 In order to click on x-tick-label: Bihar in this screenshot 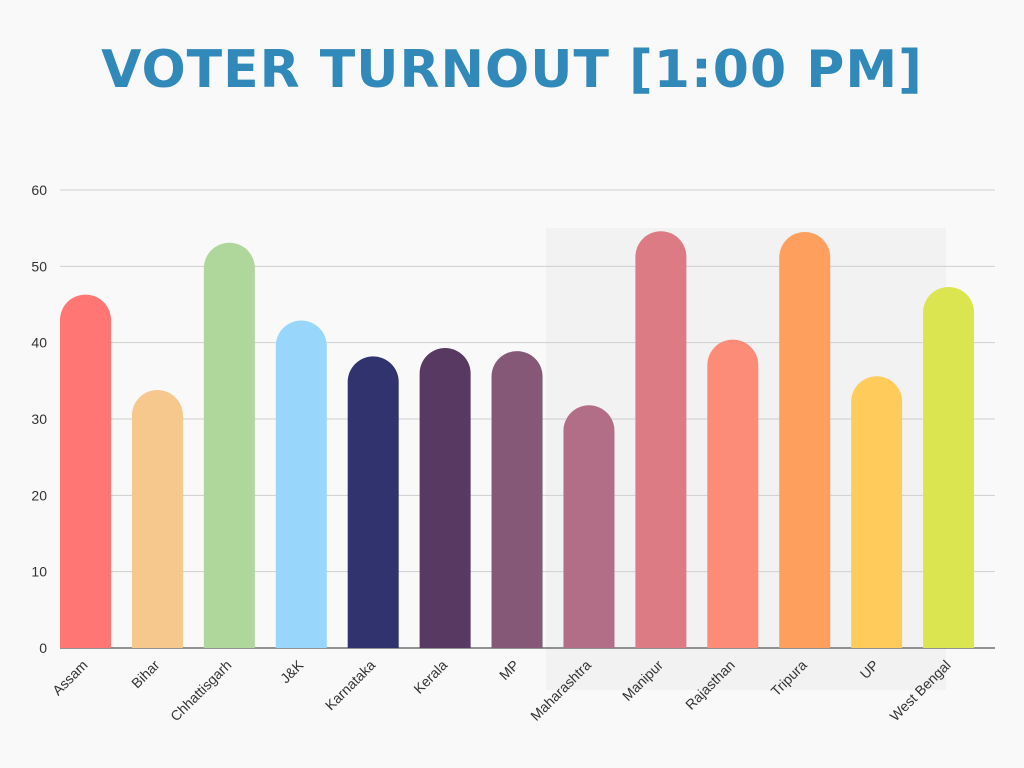, I will do `click(145, 674)`.